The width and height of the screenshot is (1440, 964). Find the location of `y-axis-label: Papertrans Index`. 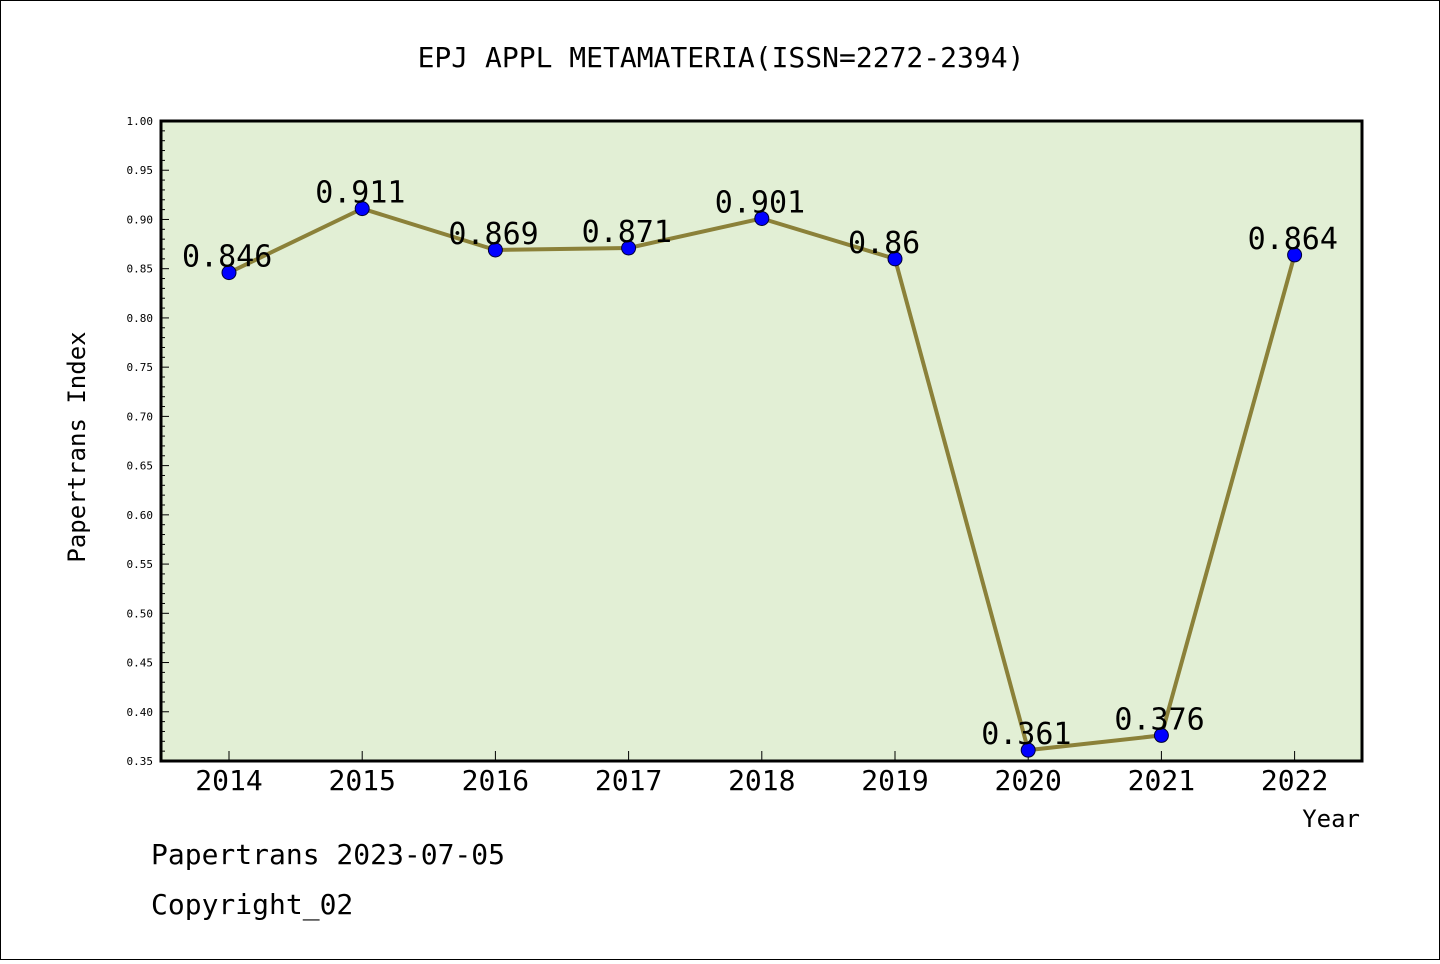

y-axis-label: Papertrans Index is located at coordinates (77, 446).